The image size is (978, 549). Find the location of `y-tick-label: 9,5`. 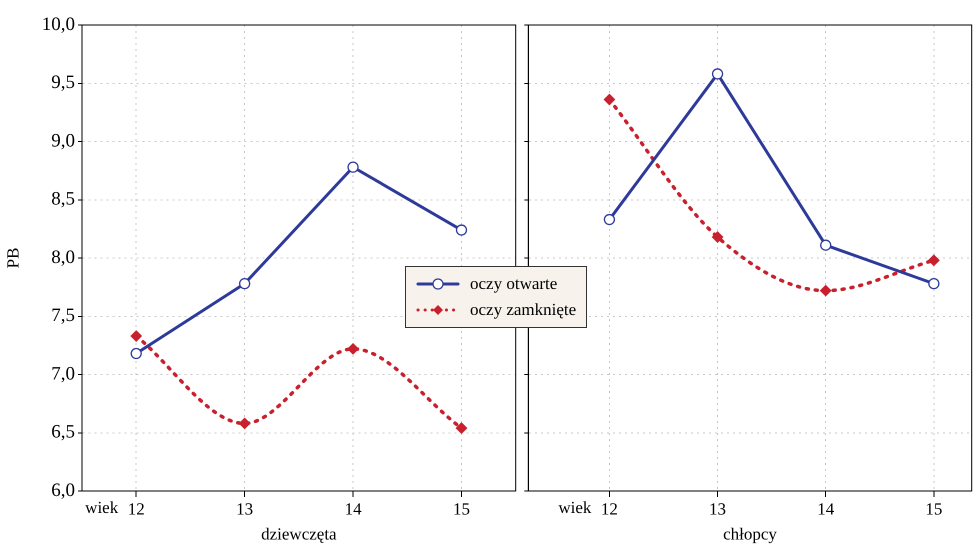

y-tick-label: 9,5 is located at coordinates (63, 83).